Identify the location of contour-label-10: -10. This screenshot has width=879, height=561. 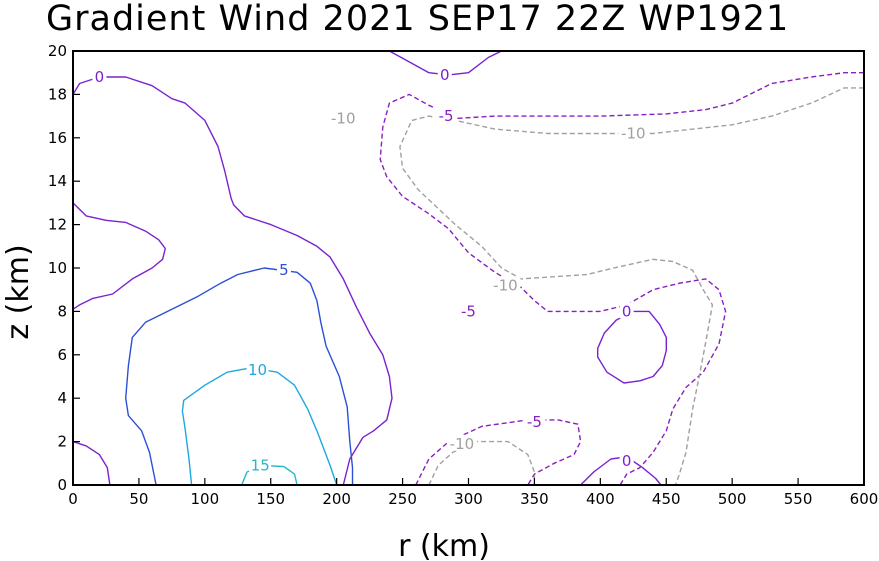
(462, 444).